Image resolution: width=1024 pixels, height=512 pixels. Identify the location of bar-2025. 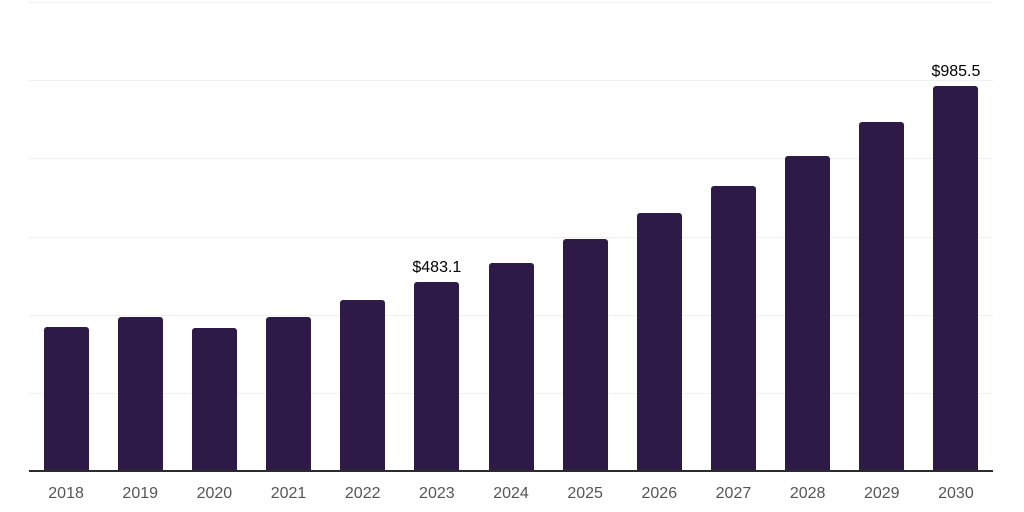
(585, 355).